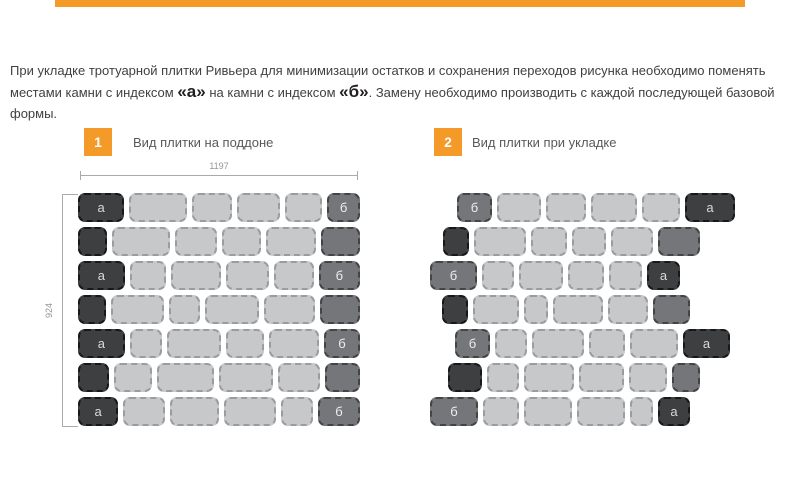 The image size is (800, 496). What do you see at coordinates (62, 310) in the screenshot?
I see `height-dimension-line` at bounding box center [62, 310].